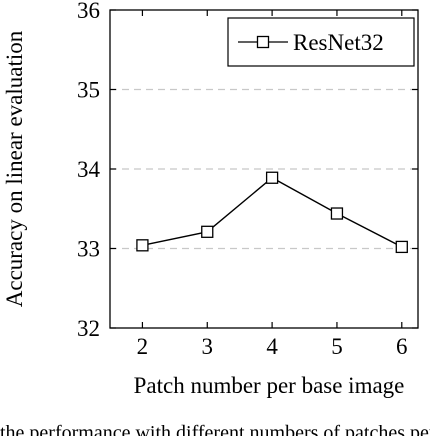 The image size is (430, 436). What do you see at coordinates (402, 346) in the screenshot?
I see `x-tick-label: 6` at bounding box center [402, 346].